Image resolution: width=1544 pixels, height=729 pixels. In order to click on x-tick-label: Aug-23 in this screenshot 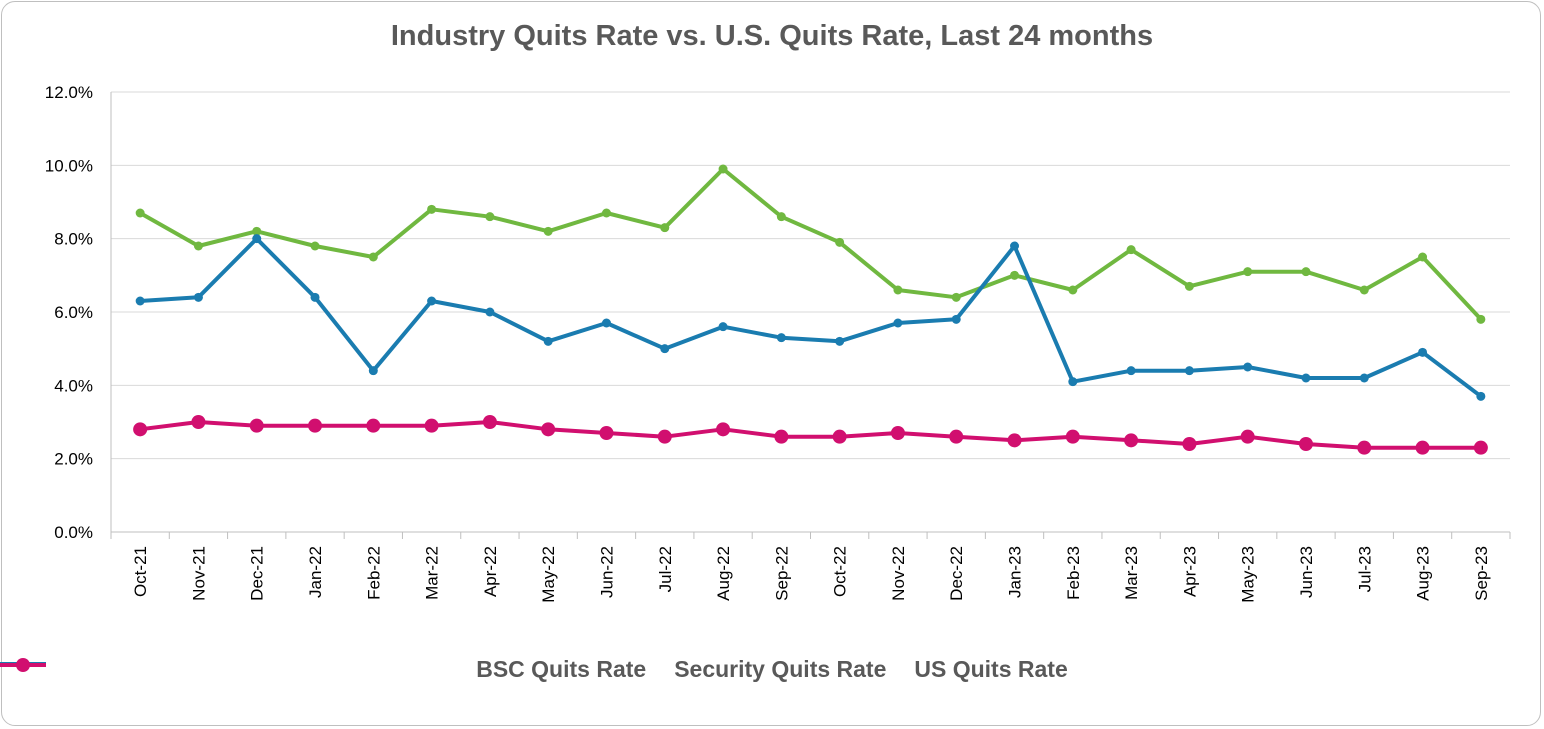, I will do `click(1423, 573)`.